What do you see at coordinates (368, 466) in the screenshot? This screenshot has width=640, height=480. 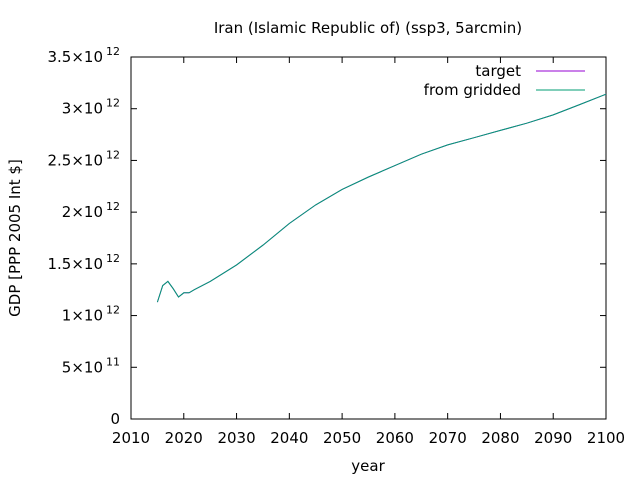 I see `x-axis-label: year` at bounding box center [368, 466].